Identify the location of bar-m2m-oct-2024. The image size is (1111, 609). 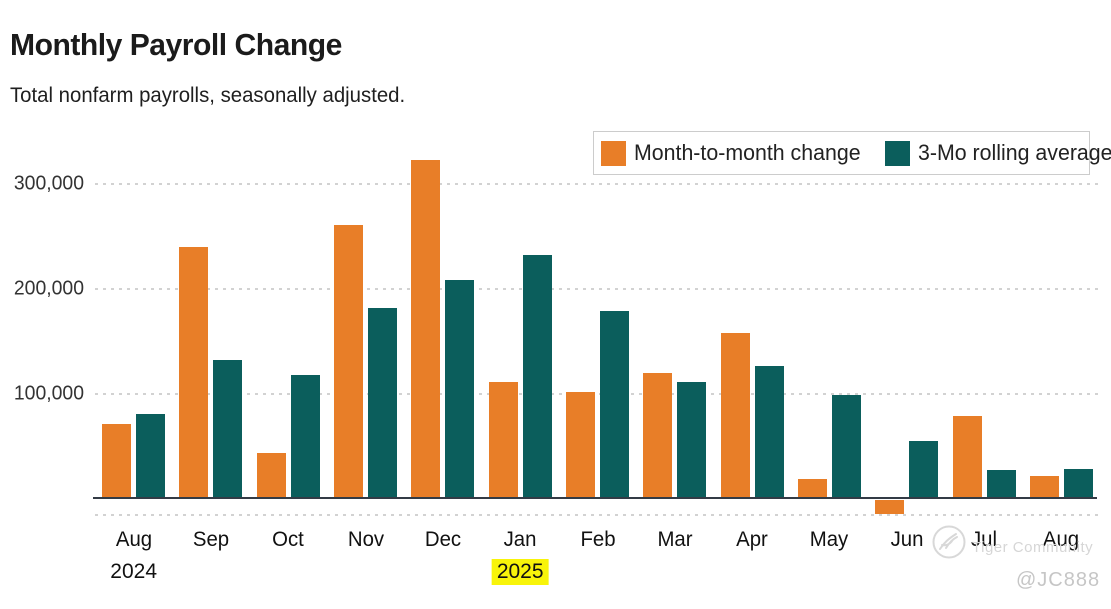
(271, 475).